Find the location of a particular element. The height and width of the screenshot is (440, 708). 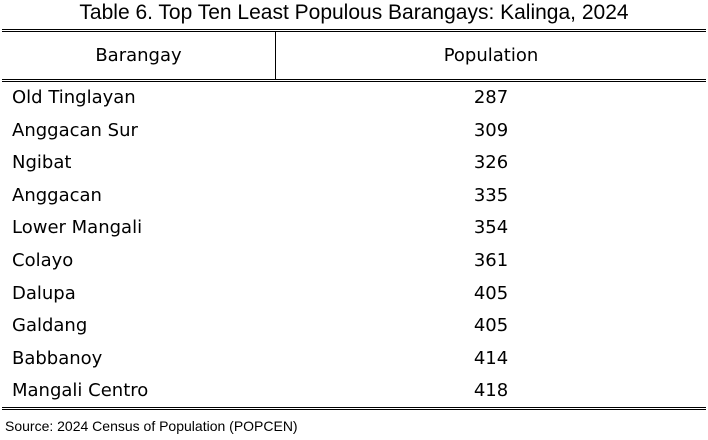

population-value: 418 is located at coordinates (491, 391).